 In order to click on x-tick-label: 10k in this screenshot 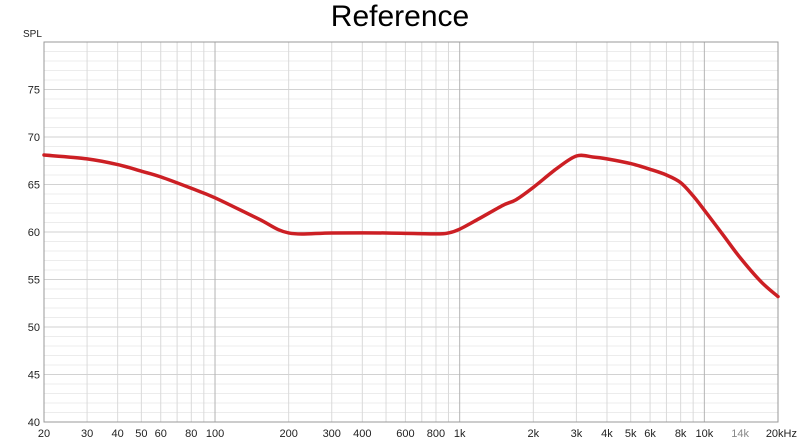, I will do `click(704, 434)`.